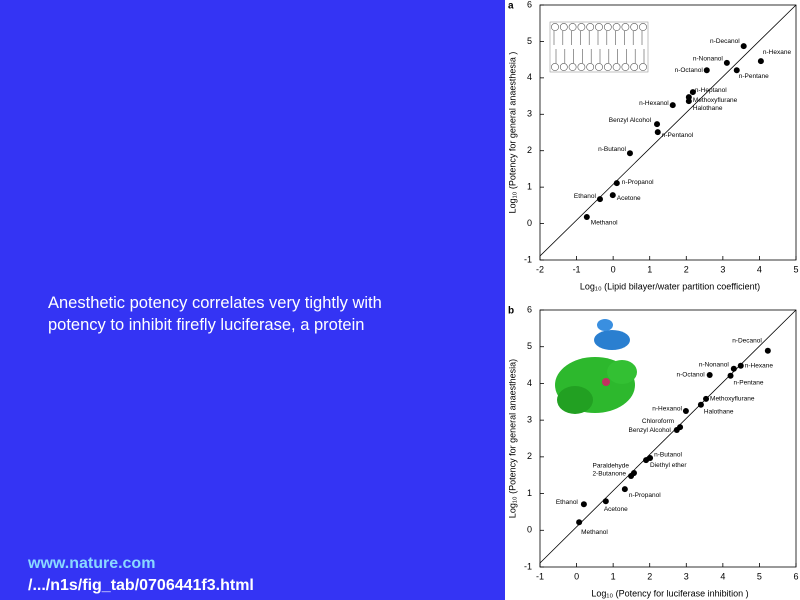 The height and width of the screenshot is (600, 800). What do you see at coordinates (512, 133) in the screenshot?
I see `y-axis-label: Log₁₀ (Potency for general anaesthesia )` at bounding box center [512, 133].